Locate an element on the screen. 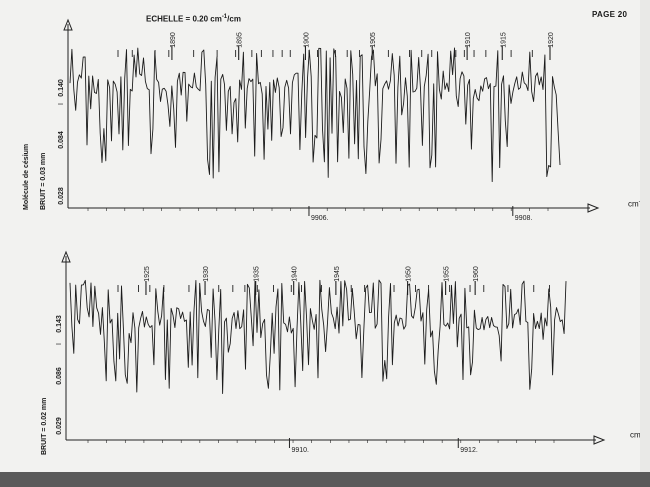  intensity-mark-0: I is located at coordinates (61, 104).